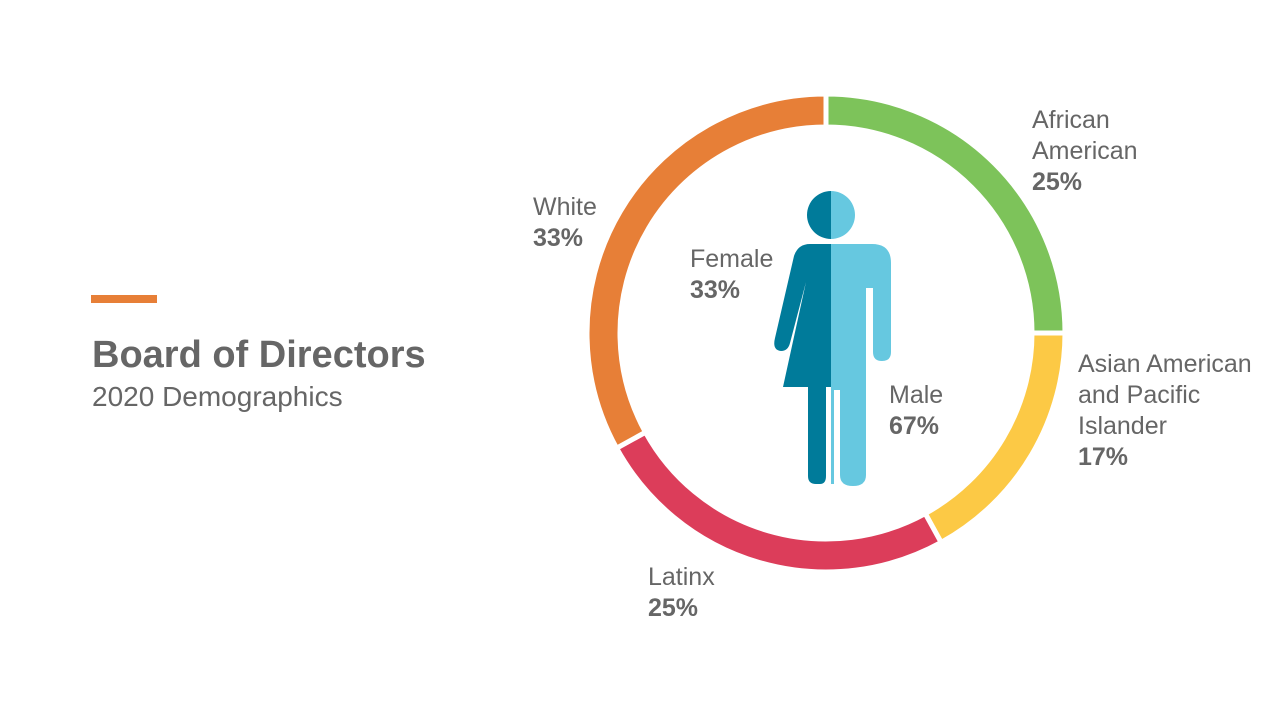 Image resolution: width=1280 pixels, height=720 pixels. What do you see at coordinates (1165, 395) in the screenshot?
I see `category-label: Asian American and Pacific Islander` at bounding box center [1165, 395].